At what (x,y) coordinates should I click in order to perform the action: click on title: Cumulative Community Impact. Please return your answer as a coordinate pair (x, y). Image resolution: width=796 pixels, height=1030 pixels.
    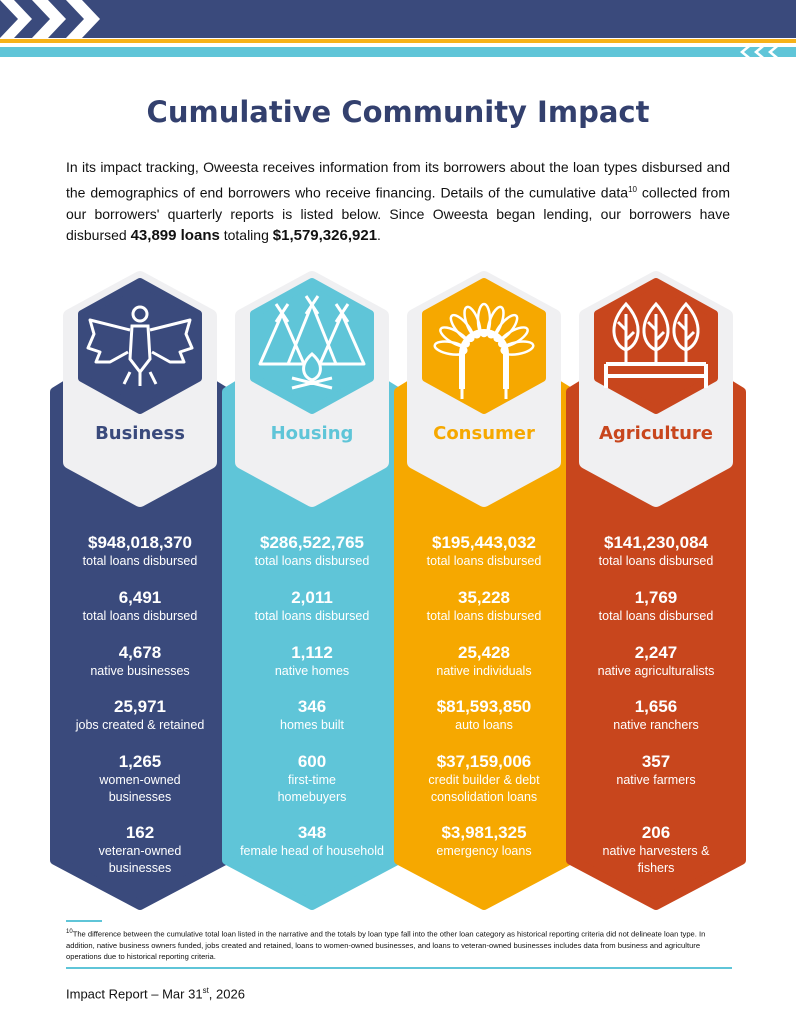
    Looking at the image, I should click on (398, 112).